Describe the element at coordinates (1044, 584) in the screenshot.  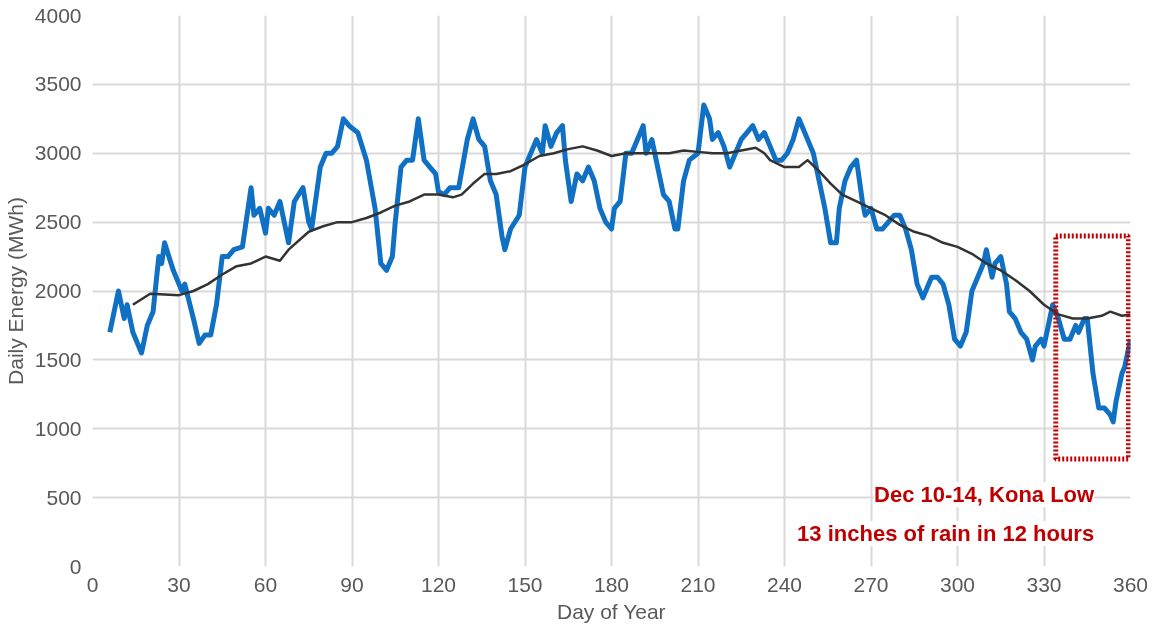
I see `x-tick-label: 330` at that location.